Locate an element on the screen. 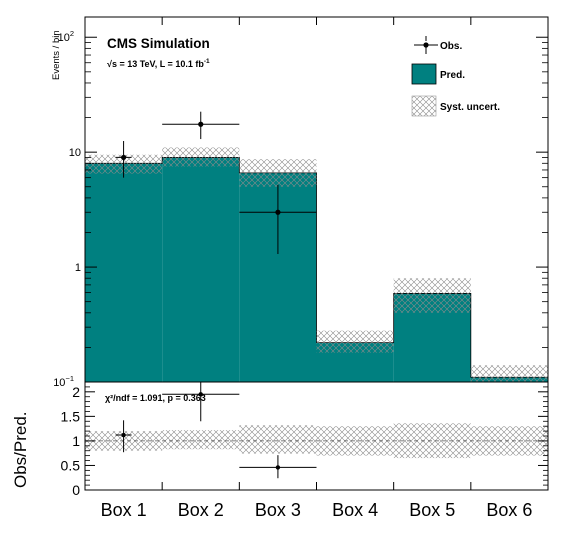 The width and height of the screenshot is (567, 547). legend-syst-swatch is located at coordinates (424, 106).